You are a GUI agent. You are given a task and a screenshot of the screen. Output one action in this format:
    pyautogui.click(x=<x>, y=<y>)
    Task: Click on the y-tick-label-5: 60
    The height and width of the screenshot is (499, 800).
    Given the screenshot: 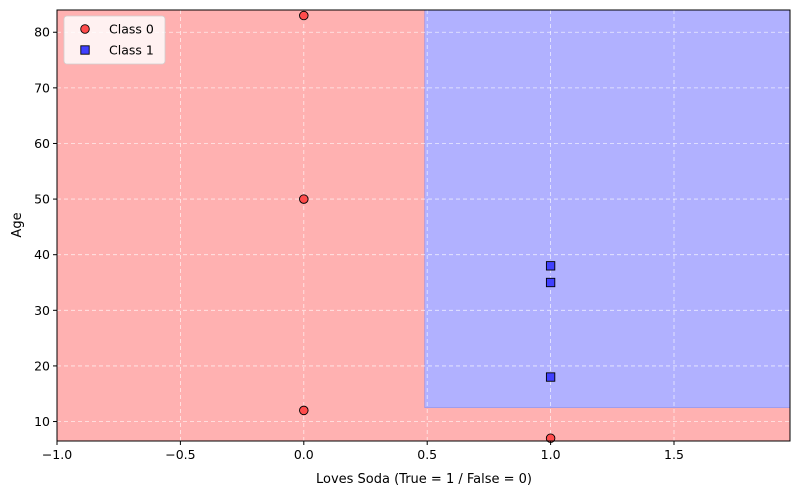 What is the action you would take?
    pyautogui.click(x=42, y=143)
    